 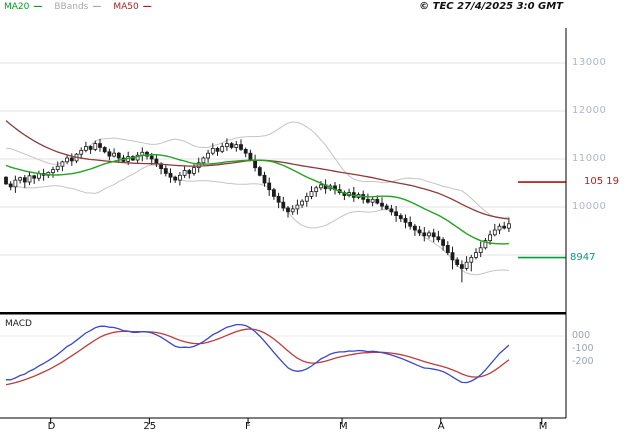 I want to click on price-tick-12000: 12000, so click(x=589, y=110).